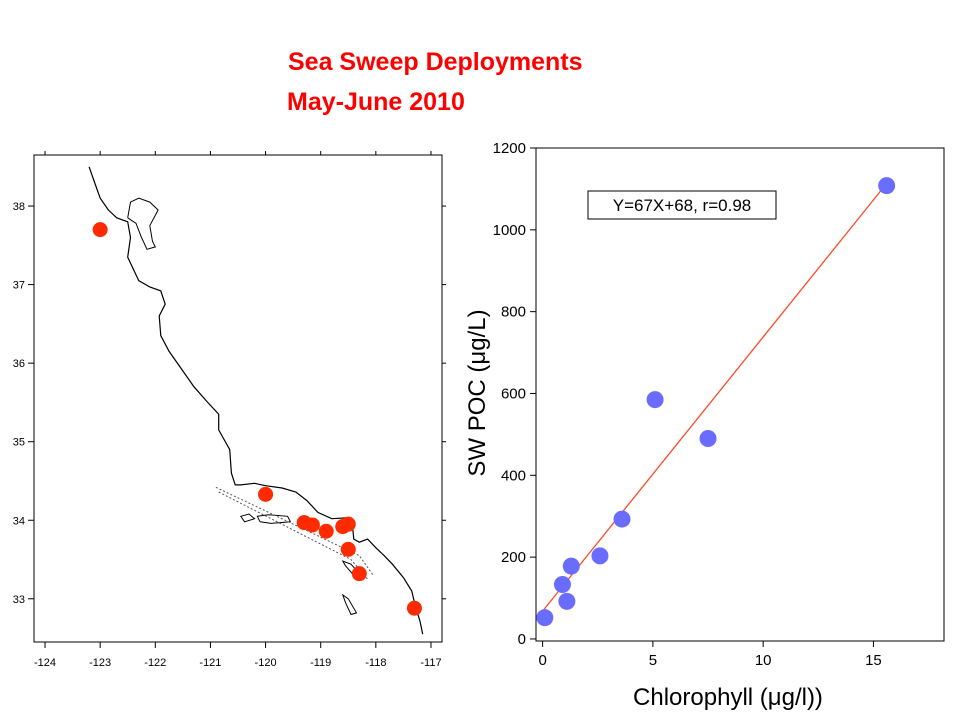 This screenshot has height=720, width=960. I want to click on map-y-tick-label: 34, so click(19, 521).